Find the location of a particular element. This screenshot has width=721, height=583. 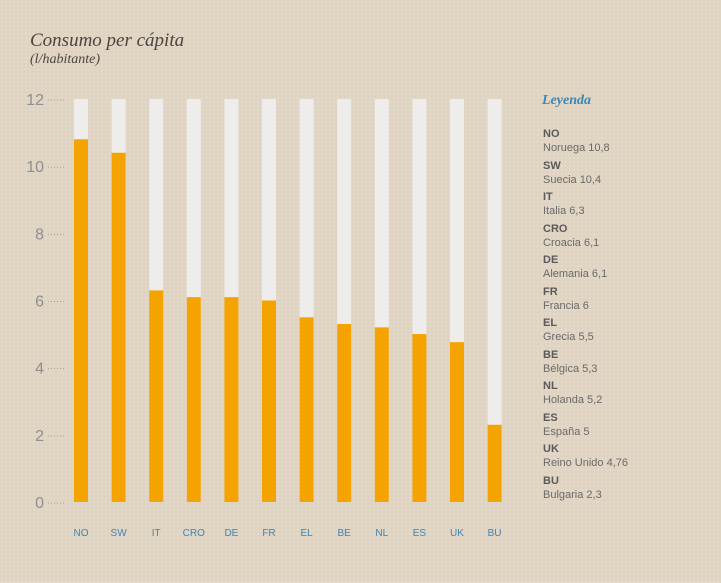

x-tick-label: IT is located at coordinates (156, 533).